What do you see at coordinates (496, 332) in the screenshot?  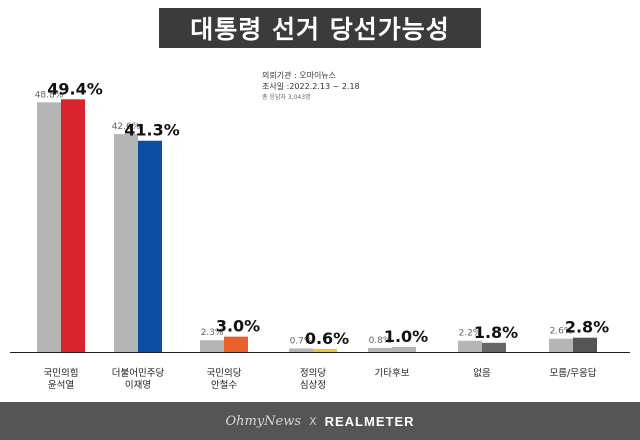 I see `label-current-5: 1.8%` at bounding box center [496, 332].